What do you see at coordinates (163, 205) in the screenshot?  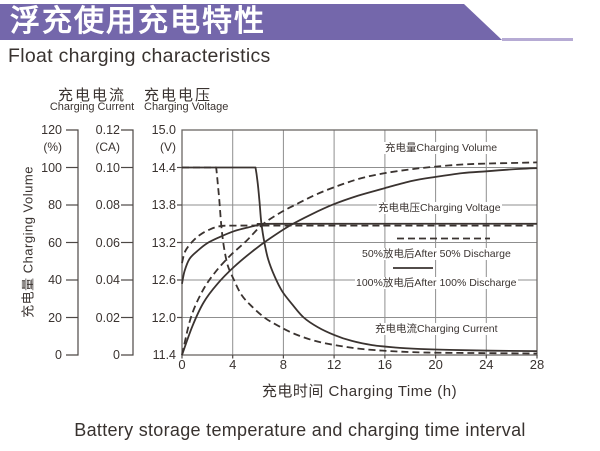 I see `voltage-tick: 13.8` at bounding box center [163, 205].